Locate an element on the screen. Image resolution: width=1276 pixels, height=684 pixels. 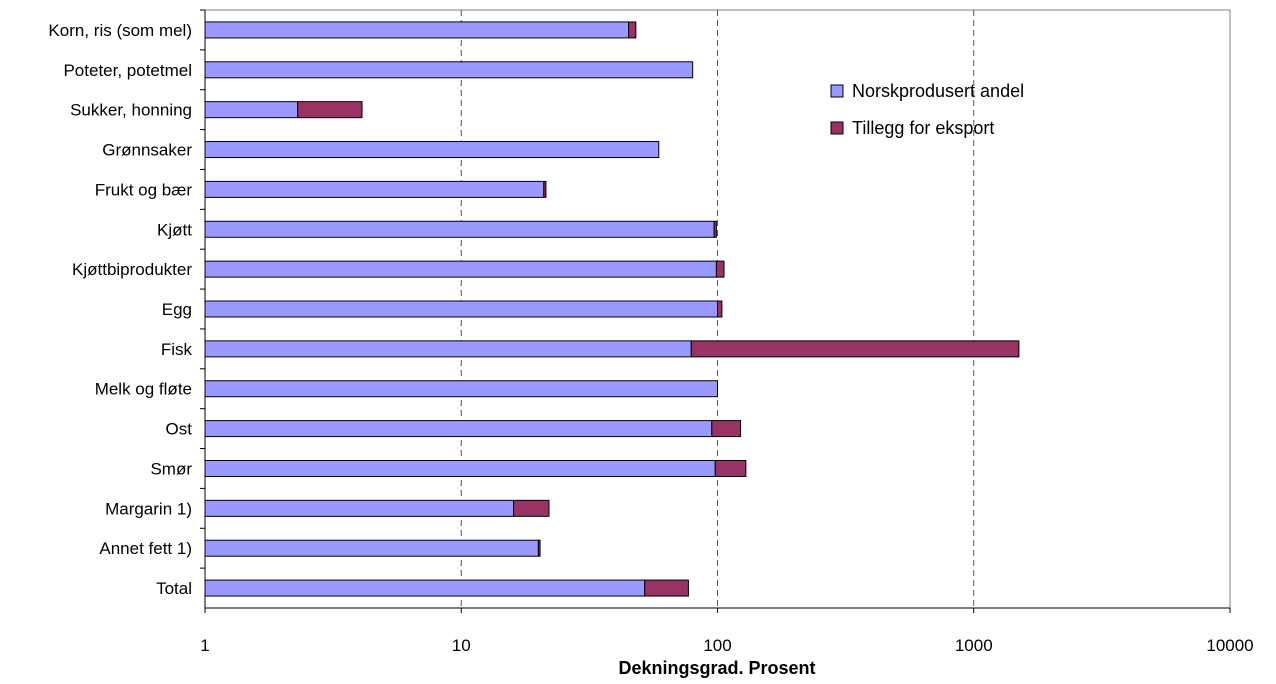
x-tick-label: 1000 is located at coordinates (974, 645).